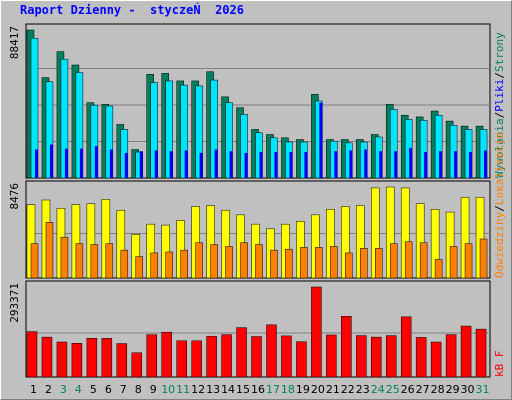 This screenshot has width=512, height=400. Describe the element at coordinates (243, 389) in the screenshot. I see `x-tick-label: 15` at that location.